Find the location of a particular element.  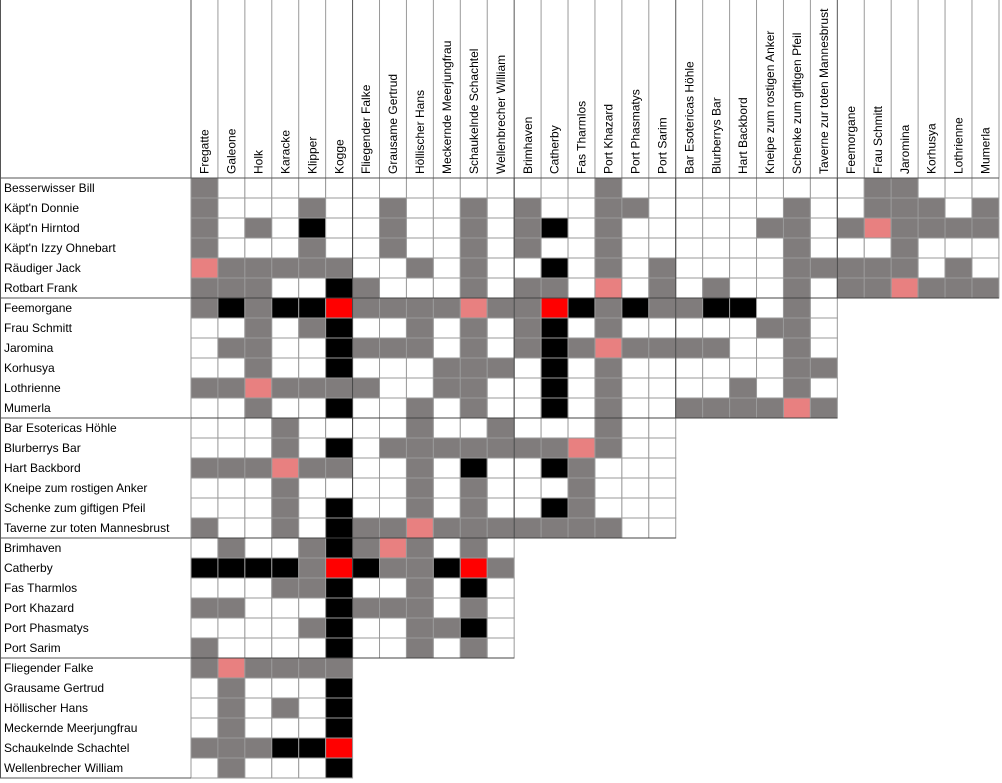

row-label: Korhusya is located at coordinates (29, 368).